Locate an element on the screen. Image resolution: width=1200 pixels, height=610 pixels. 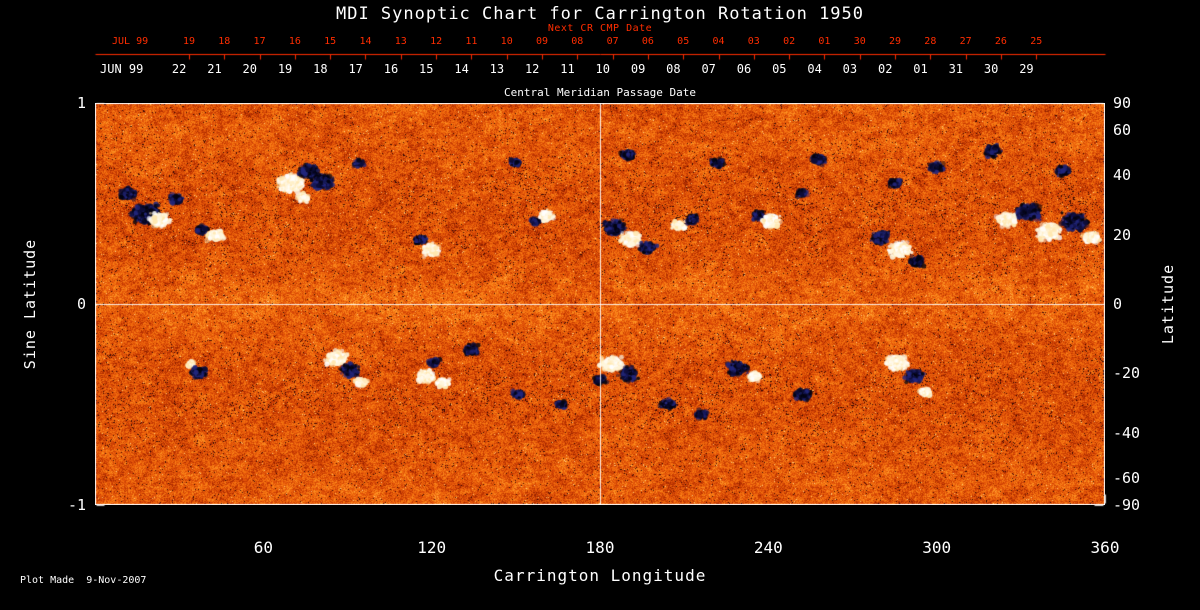
cmp-day-label: 31 is located at coordinates (956, 69).